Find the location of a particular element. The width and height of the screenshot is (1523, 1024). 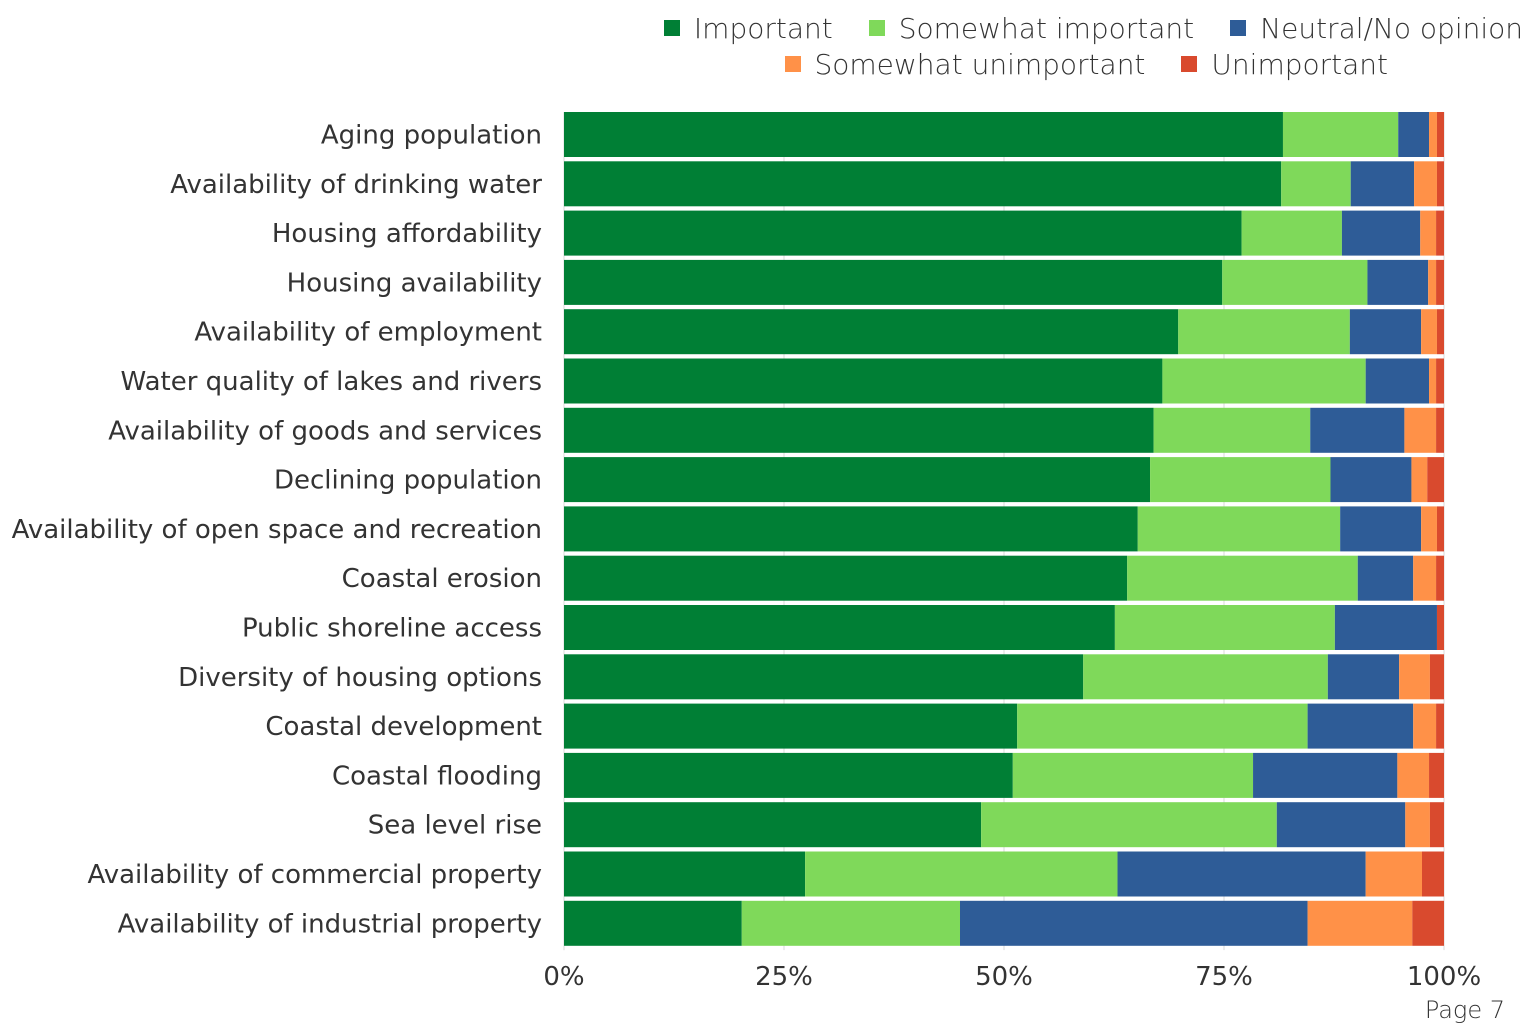

legend-item-unimportant: Unimportant is located at coordinates (1284, 64).